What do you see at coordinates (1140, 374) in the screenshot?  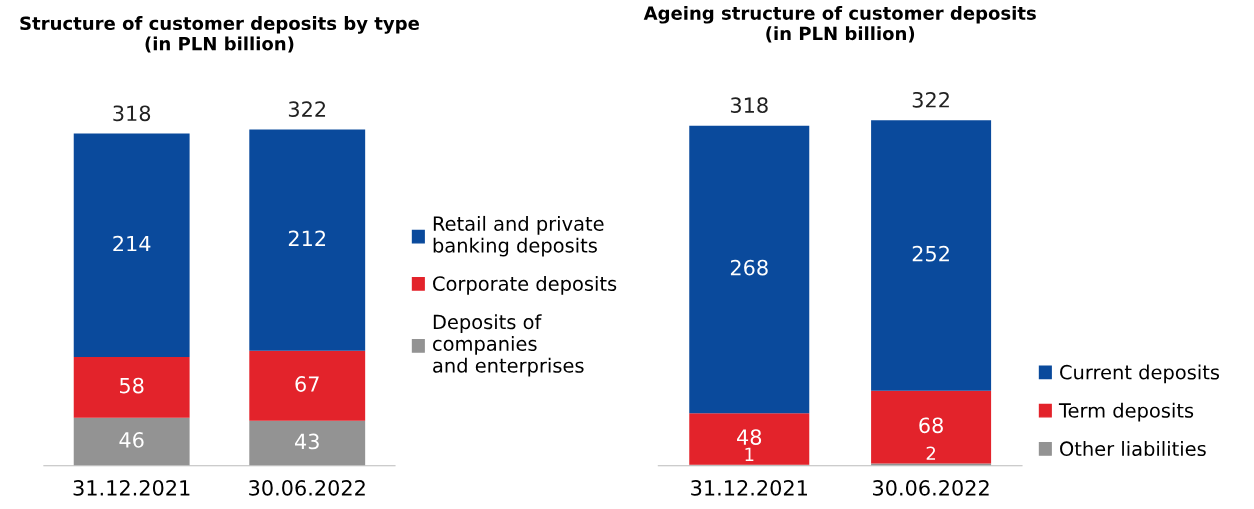 I see `legend-label: Current deposits` at bounding box center [1140, 374].